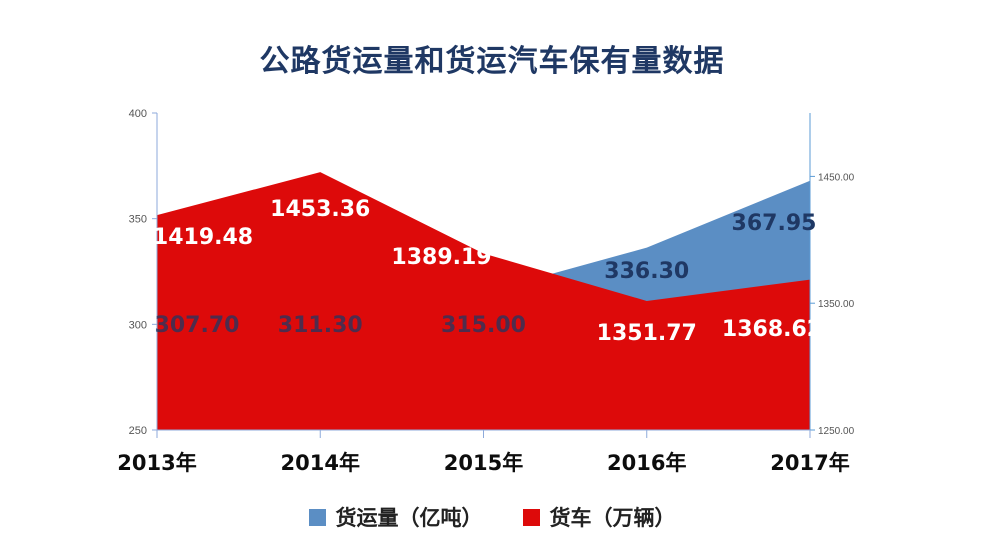  What do you see at coordinates (774, 223) in the screenshot?
I see `data-label-freight: 367.95` at bounding box center [774, 223].